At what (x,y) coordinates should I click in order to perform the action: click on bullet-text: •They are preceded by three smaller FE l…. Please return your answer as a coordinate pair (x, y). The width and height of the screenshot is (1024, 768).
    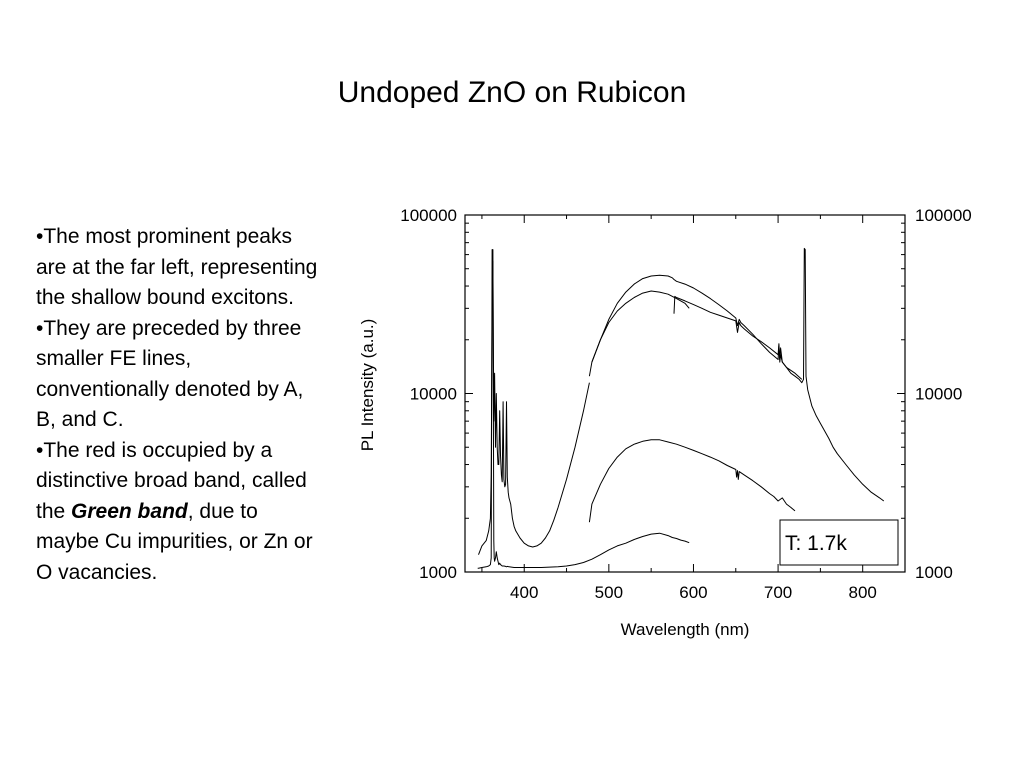
    Looking at the image, I should click on (170, 374).